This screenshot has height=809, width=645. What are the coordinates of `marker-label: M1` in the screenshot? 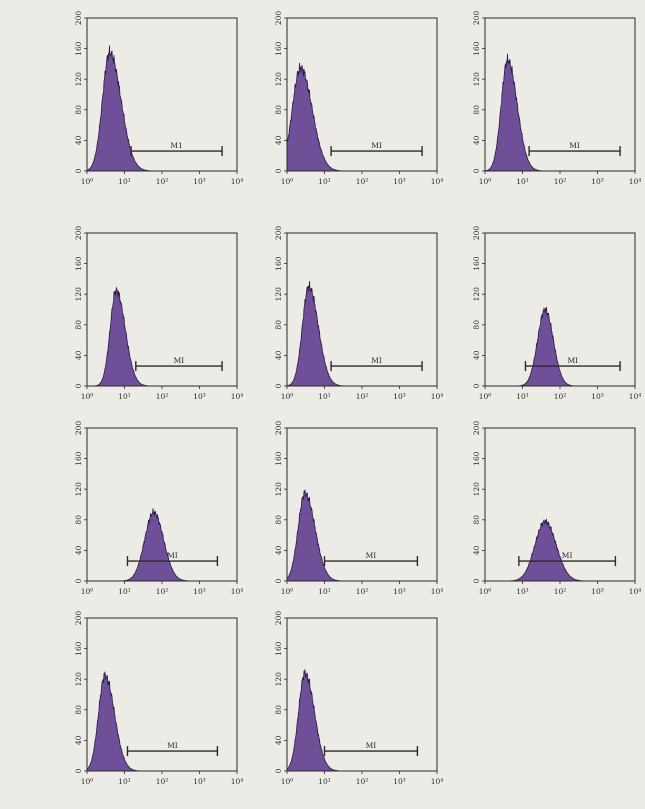 It's located at (176, 145).